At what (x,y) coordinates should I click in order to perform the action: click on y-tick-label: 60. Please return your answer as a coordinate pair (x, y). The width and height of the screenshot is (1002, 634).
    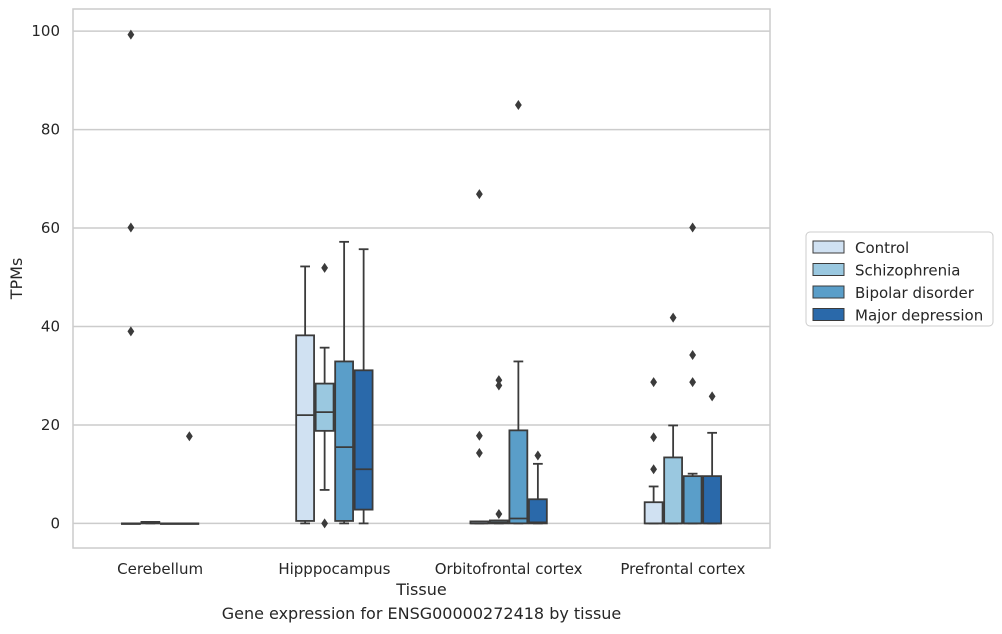
    Looking at the image, I should click on (50, 228).